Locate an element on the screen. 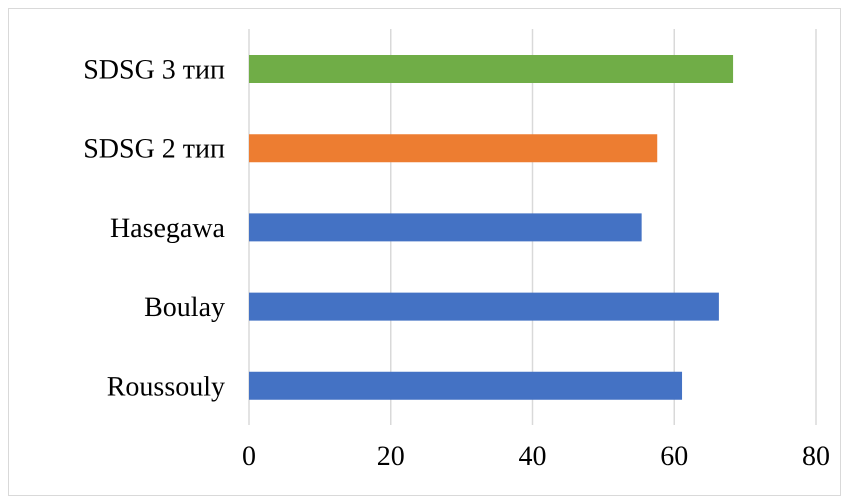 The height and width of the screenshot is (504, 849). x-tick-label: 20 is located at coordinates (390, 456).